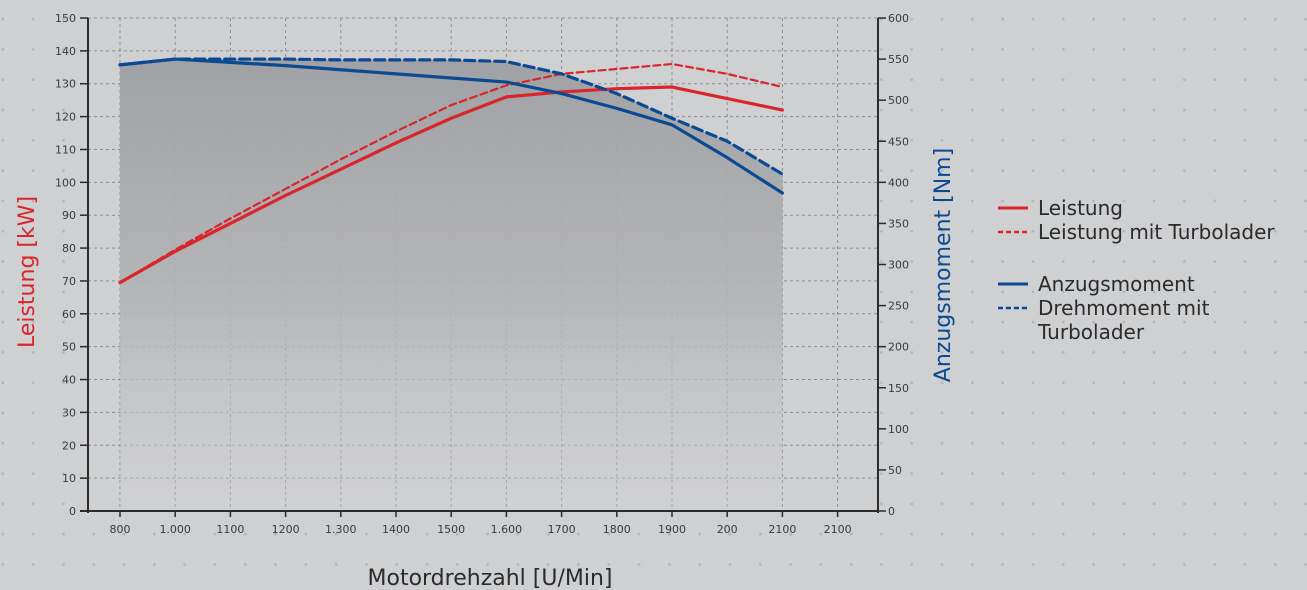 The image size is (1307, 590). What do you see at coordinates (1013, 284) in the screenshot?
I see `legend-swatch-solid-blue` at bounding box center [1013, 284].